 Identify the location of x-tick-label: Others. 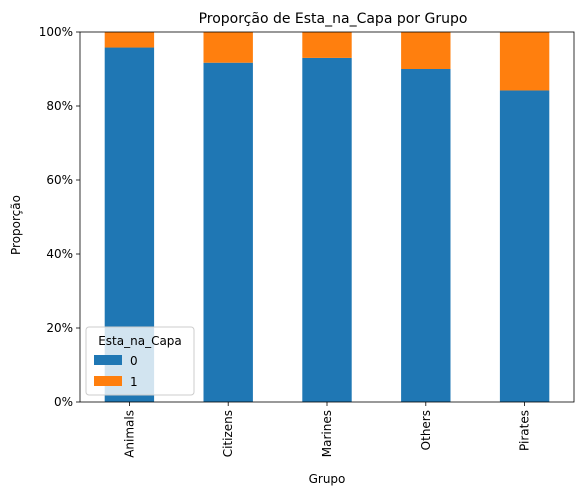
(426, 430).